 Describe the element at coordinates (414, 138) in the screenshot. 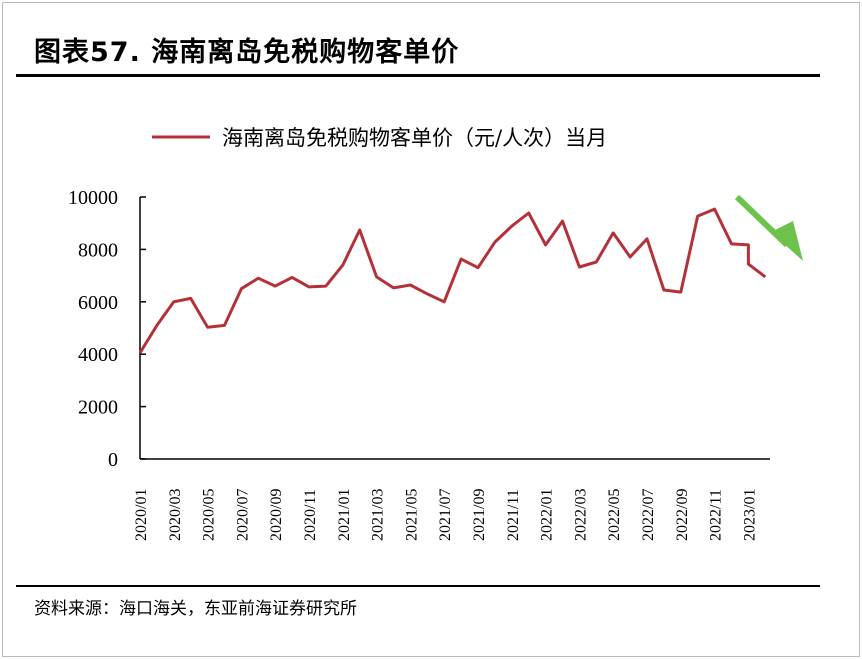

I see `legend-label: 海南离岛免税购物客单价（元/人次）当月` at that location.